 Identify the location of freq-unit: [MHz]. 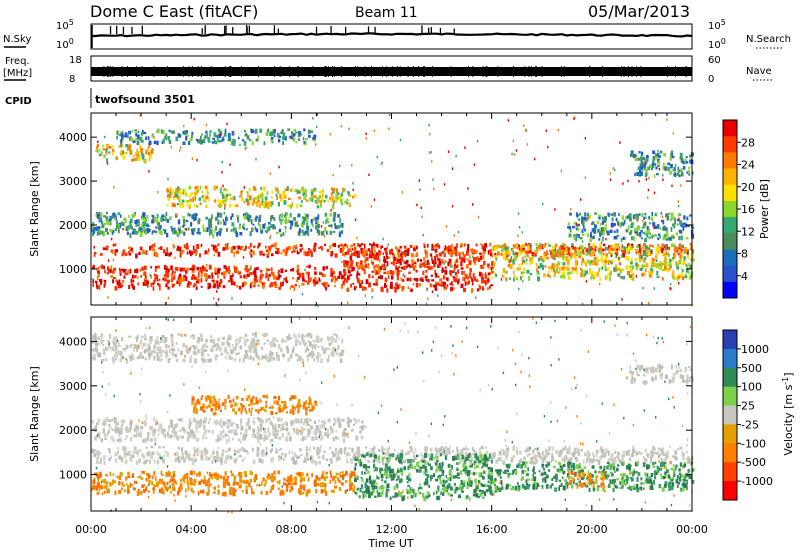
(17, 73).